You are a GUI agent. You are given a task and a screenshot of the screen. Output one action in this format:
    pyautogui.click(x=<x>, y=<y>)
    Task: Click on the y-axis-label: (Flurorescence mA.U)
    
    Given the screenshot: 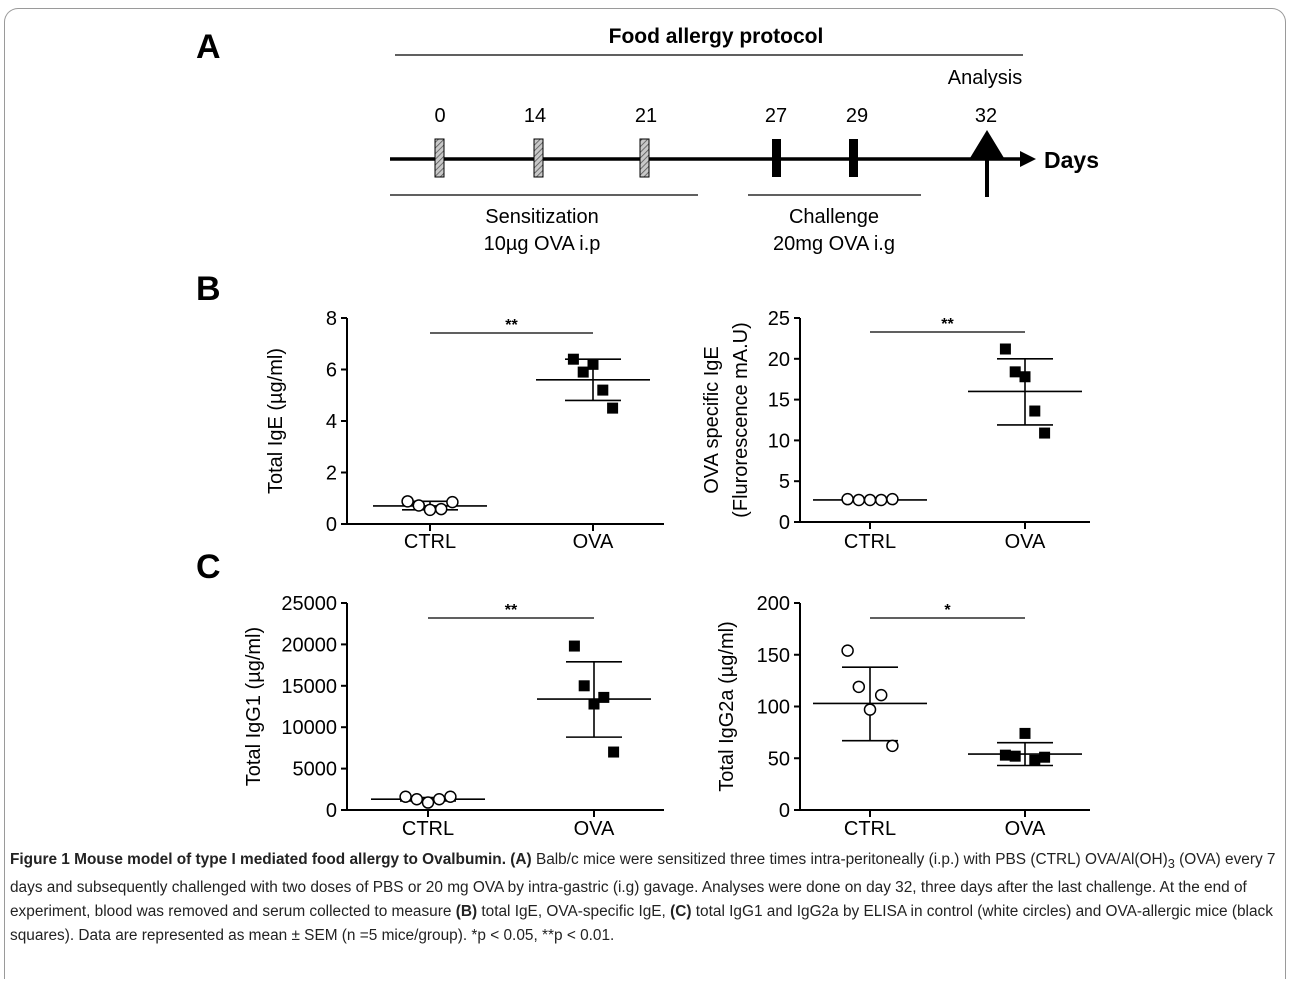 What is the action you would take?
    pyautogui.click(x=741, y=420)
    